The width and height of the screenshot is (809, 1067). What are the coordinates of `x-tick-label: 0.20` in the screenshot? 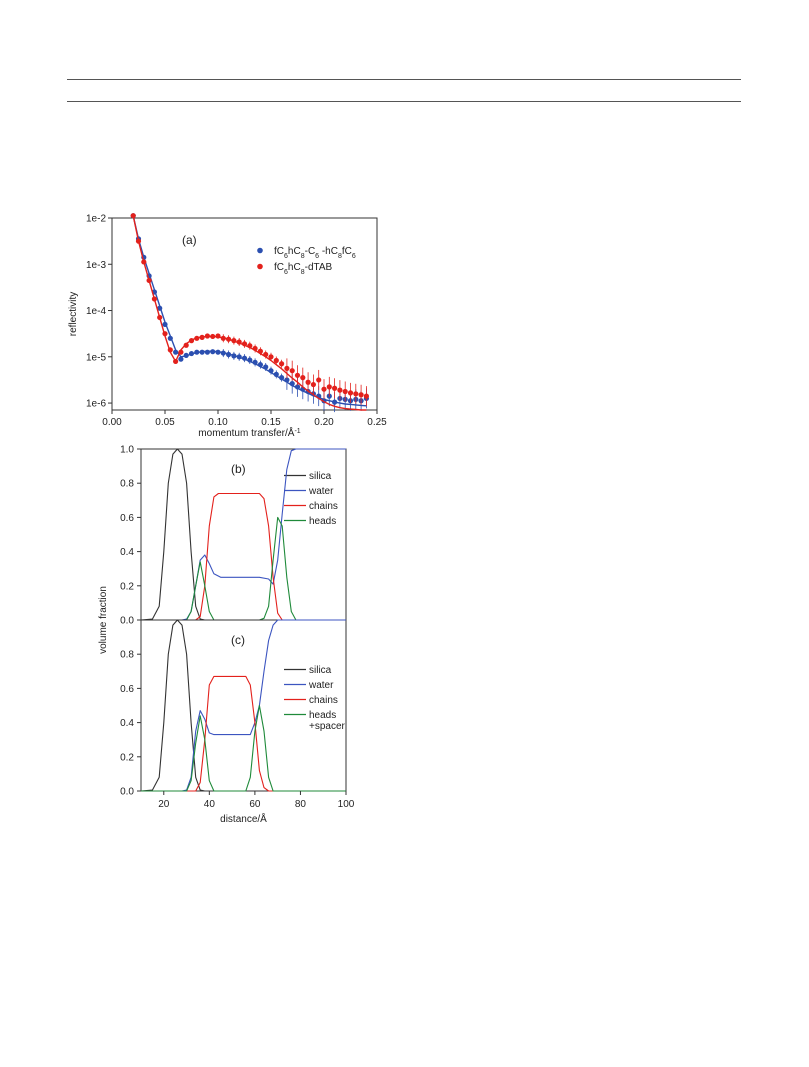 It's located at (324, 422).